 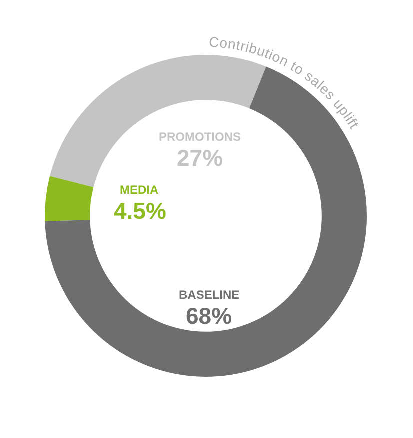 What do you see at coordinates (209, 295) in the screenshot?
I see `slice-label: BASELINE` at bounding box center [209, 295].